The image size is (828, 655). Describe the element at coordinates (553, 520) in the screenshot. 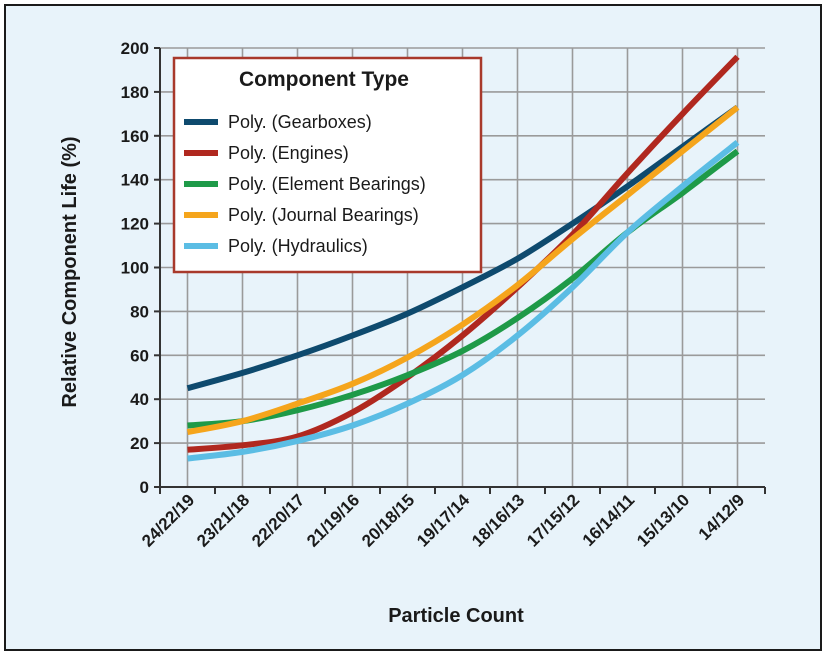

I see `x-tick-label: 17/15/12` at that location.